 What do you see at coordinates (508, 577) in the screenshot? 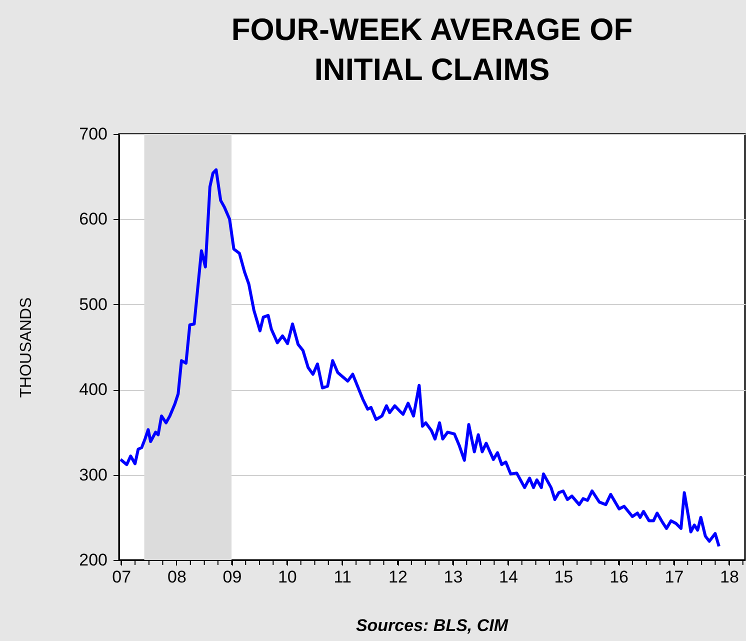
I see `x-tick-label: 14` at bounding box center [508, 577].